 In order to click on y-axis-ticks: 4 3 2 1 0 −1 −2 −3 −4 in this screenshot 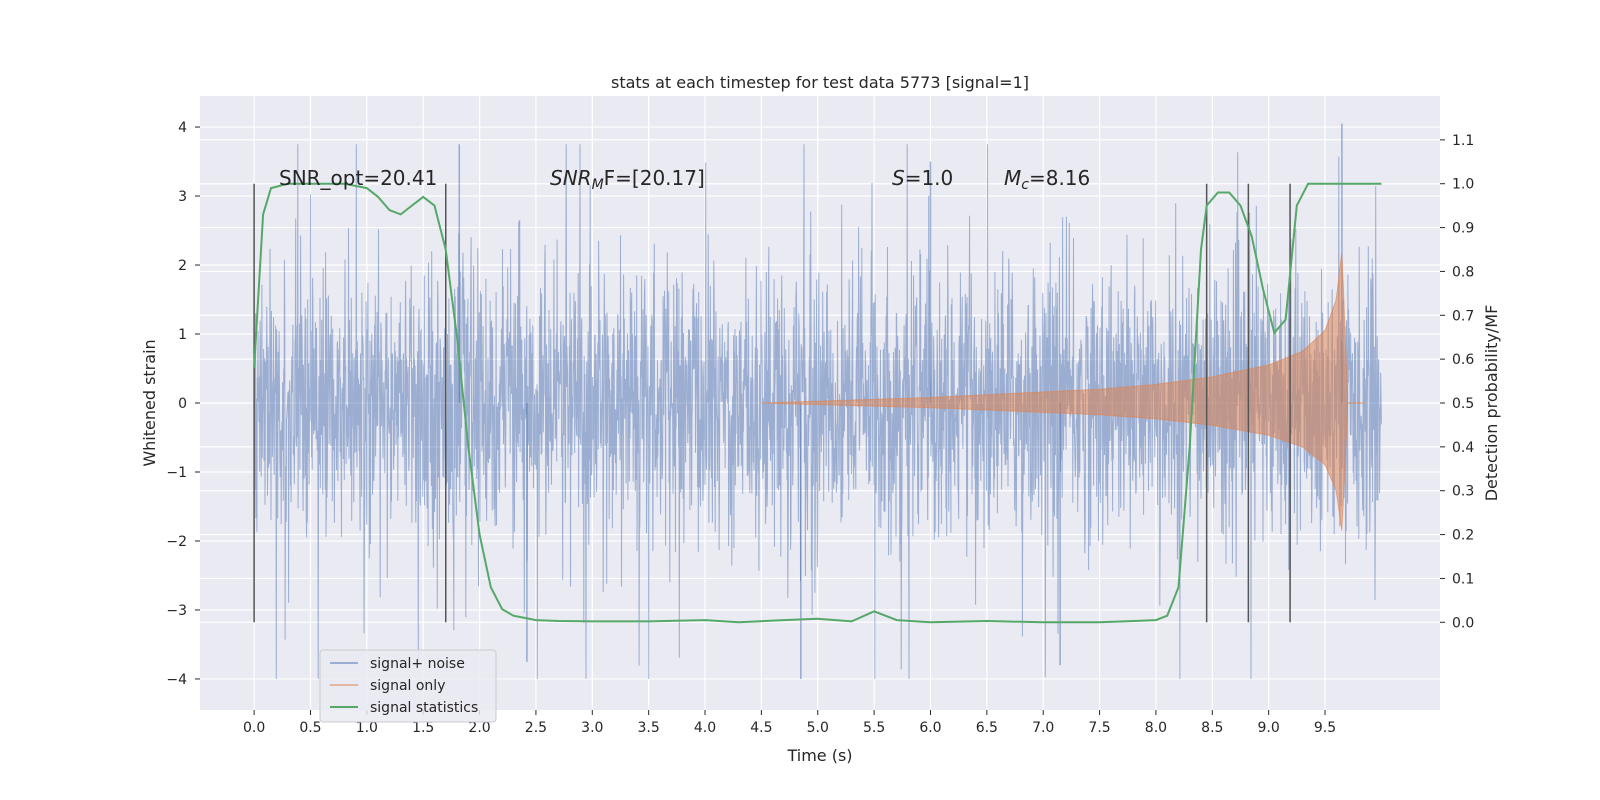, I will do `click(183, 404)`.